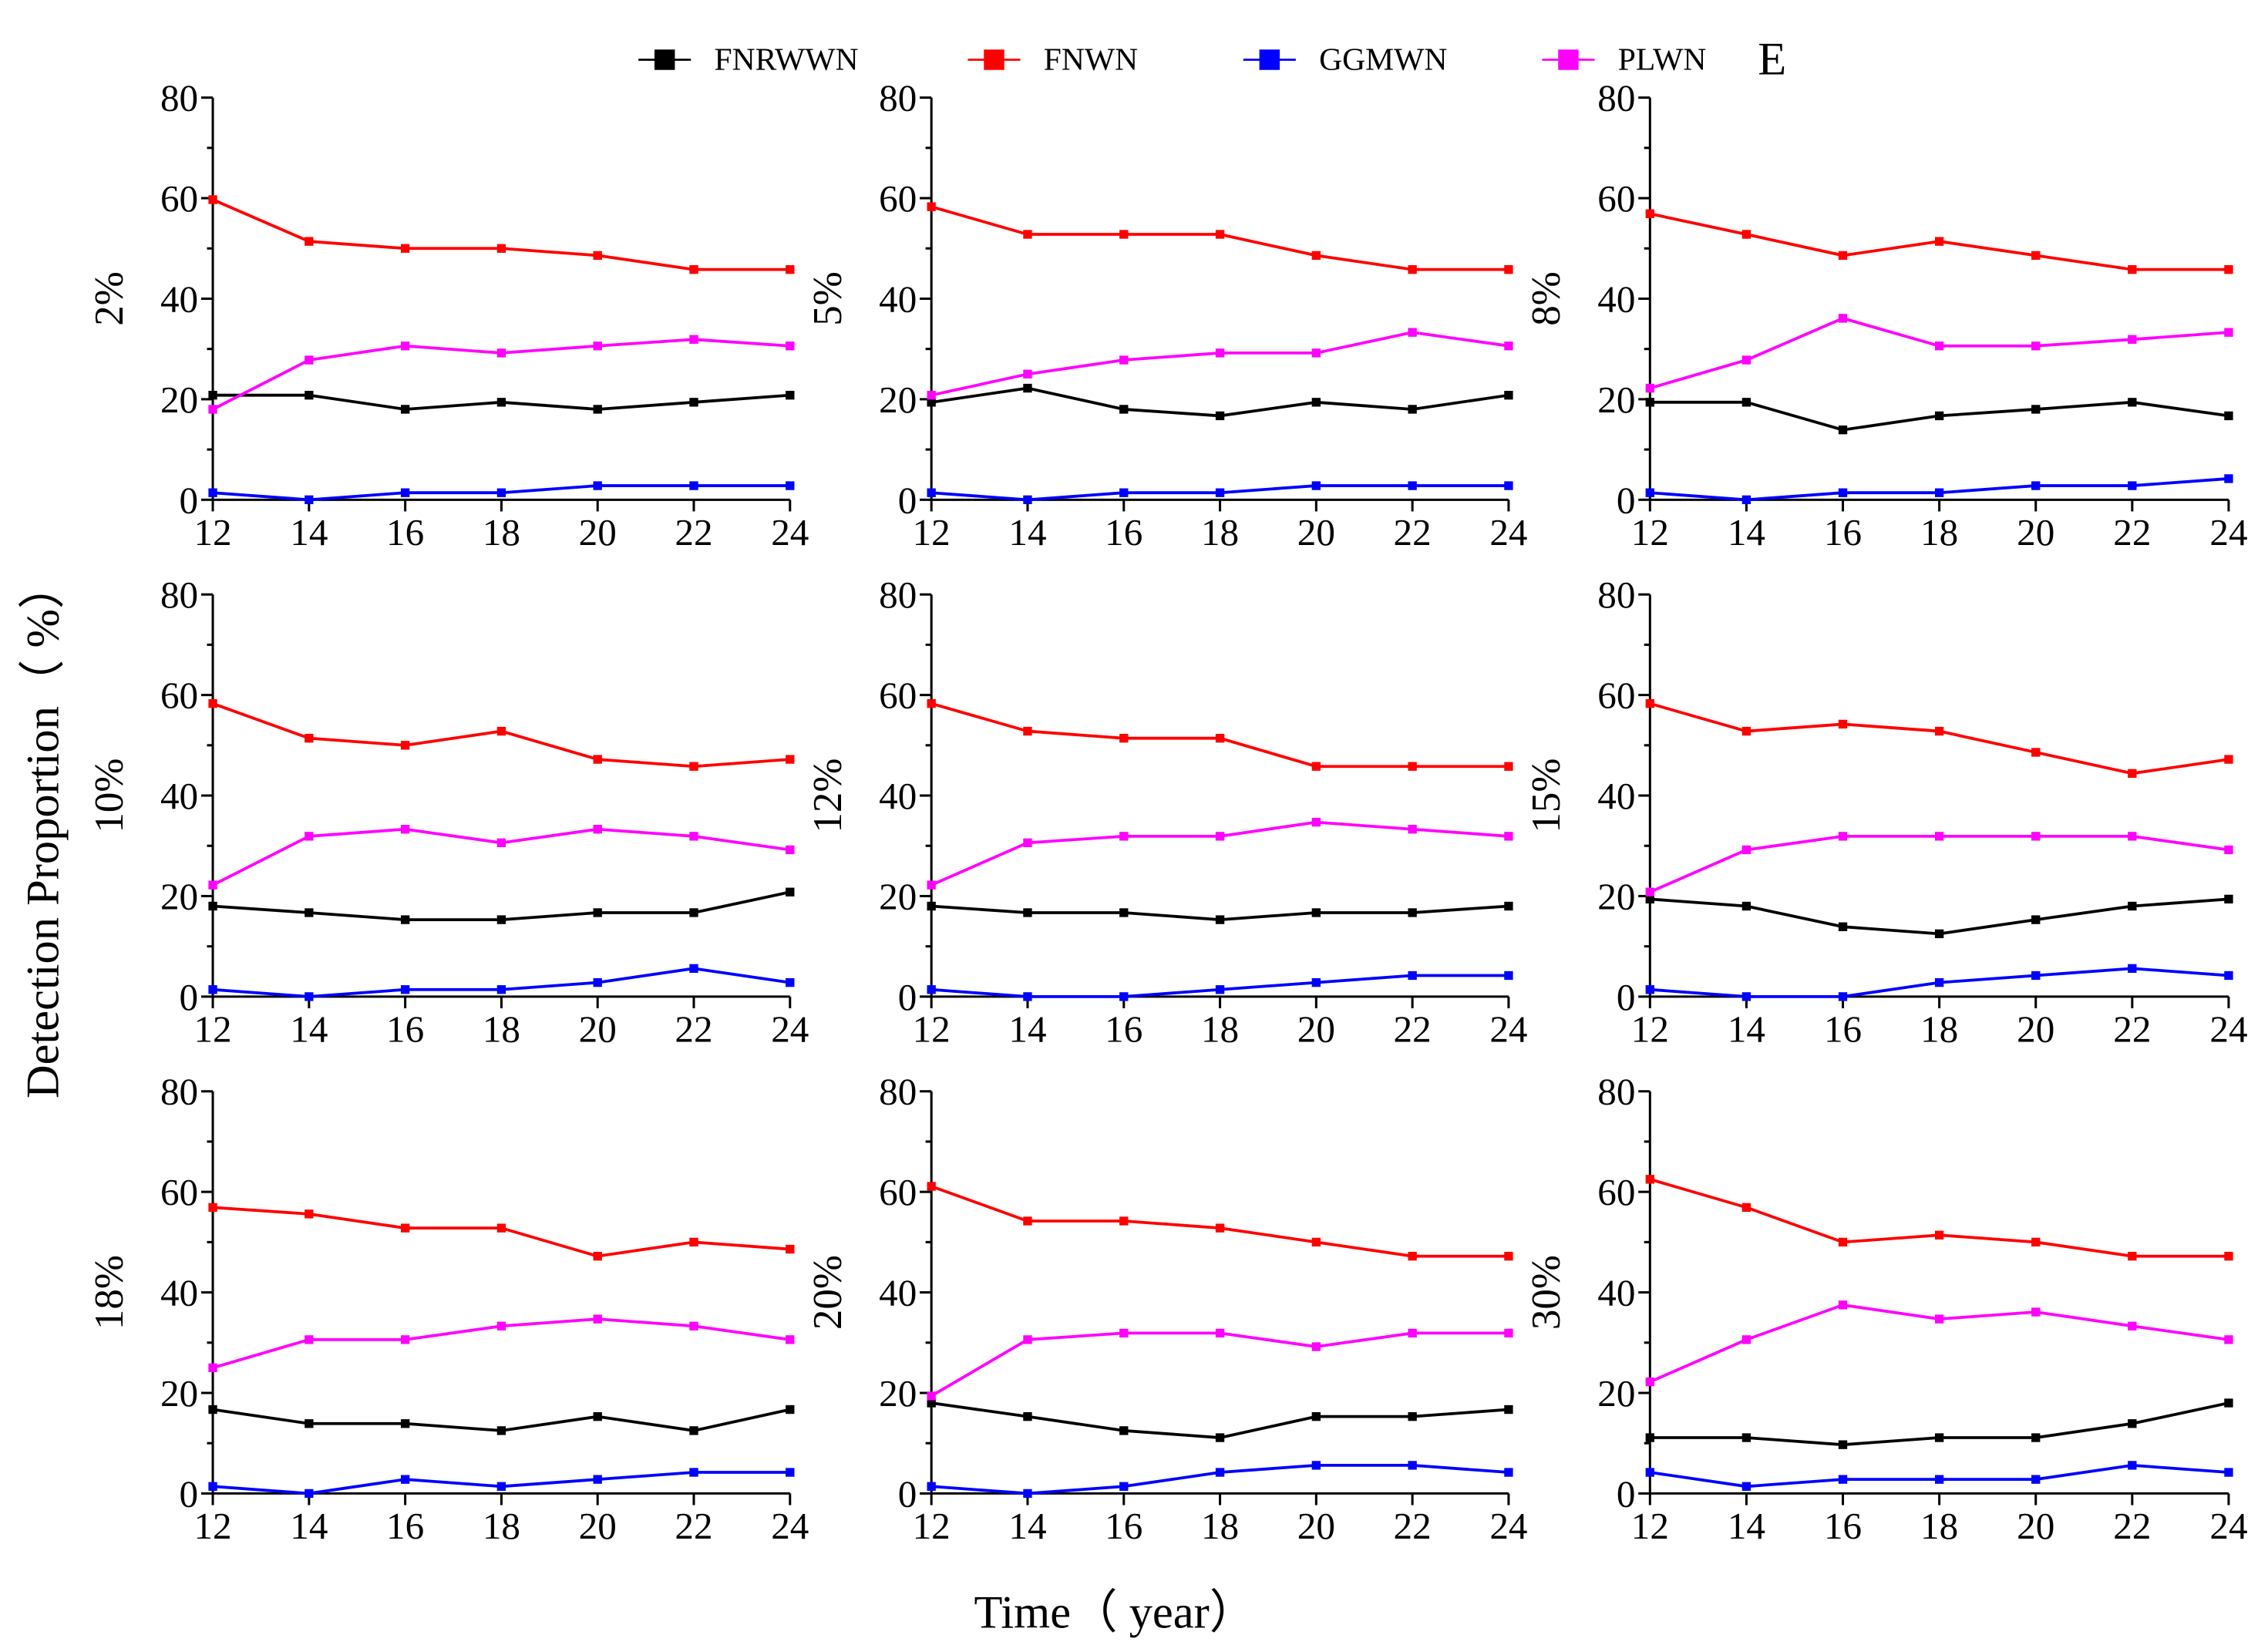 The image size is (2268, 1645). I want to click on panel-label: 5%, so click(828, 298).